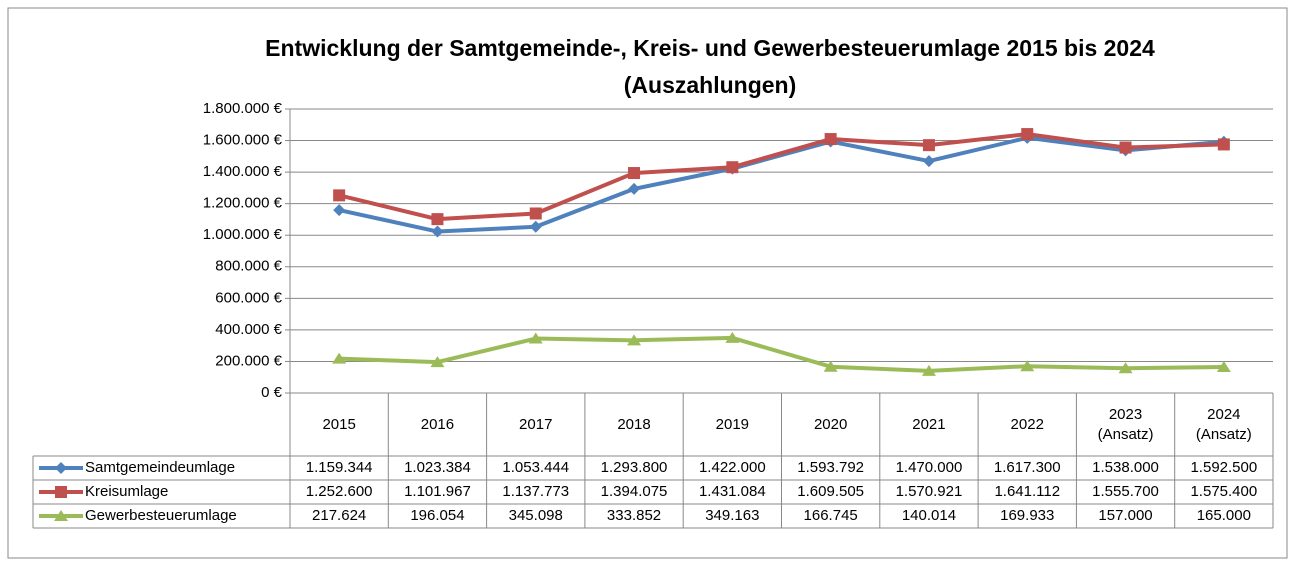 The image size is (1295, 567). I want to click on data-label: 196.054, so click(437, 515).